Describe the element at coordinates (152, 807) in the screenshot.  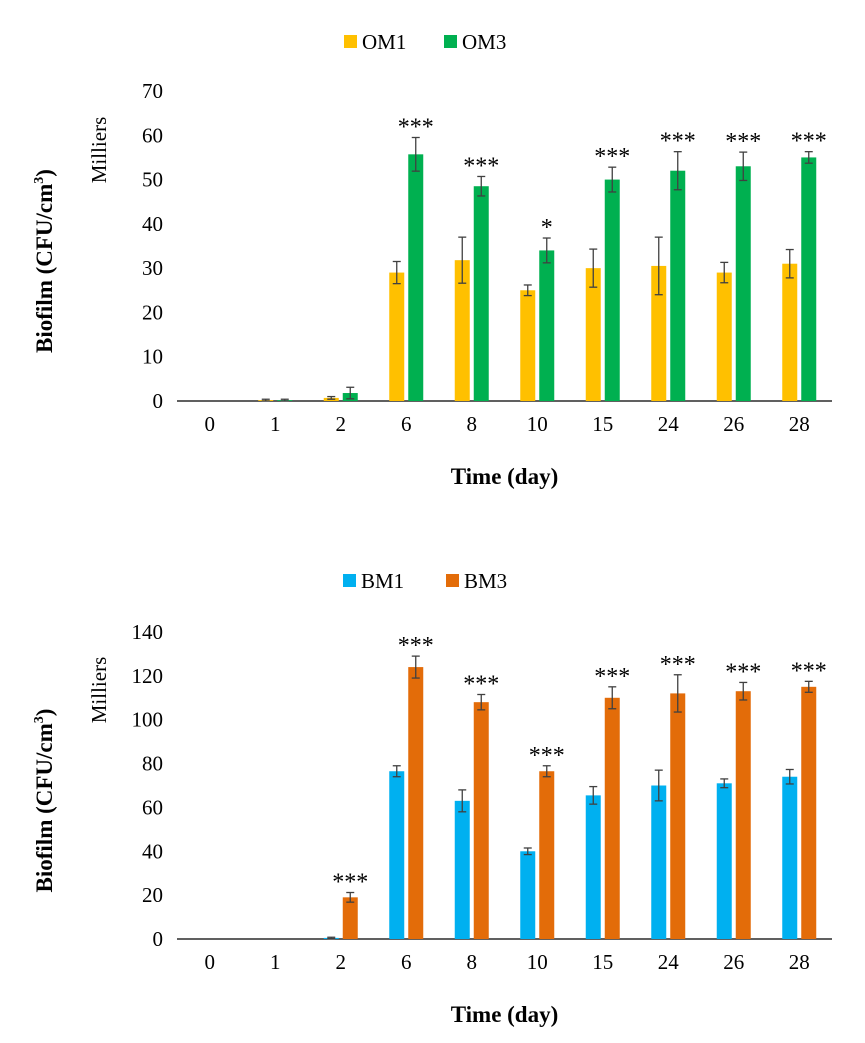
I see `y-tick-label: 60` at that location.